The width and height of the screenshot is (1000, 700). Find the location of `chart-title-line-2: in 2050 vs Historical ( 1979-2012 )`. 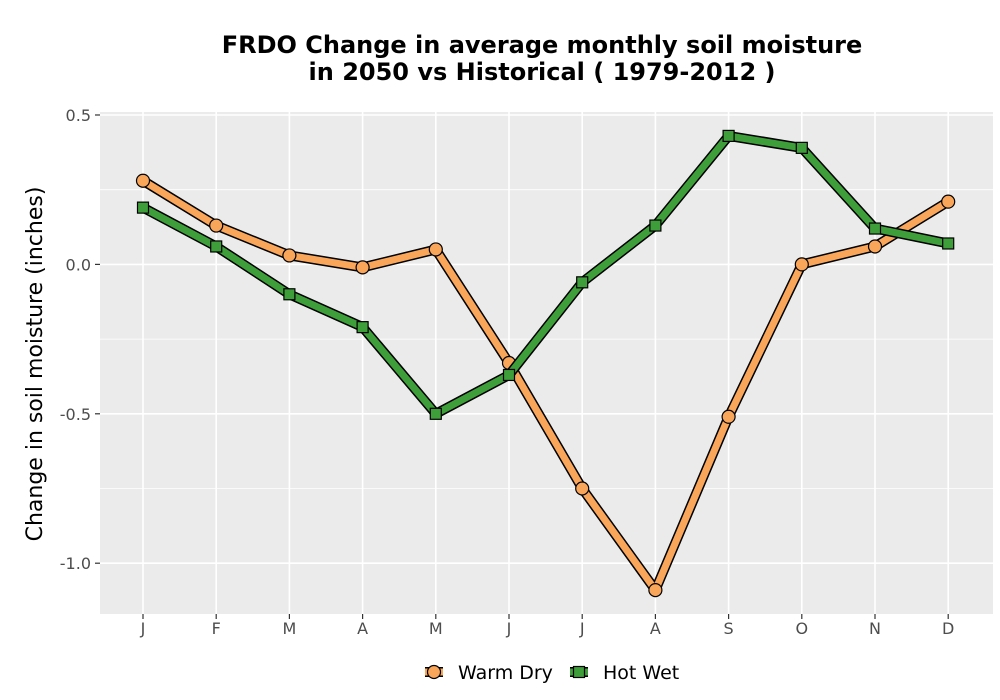

chart-title-line-2: in 2050 vs Historical ( 1979-2012 ) is located at coordinates (542, 72).